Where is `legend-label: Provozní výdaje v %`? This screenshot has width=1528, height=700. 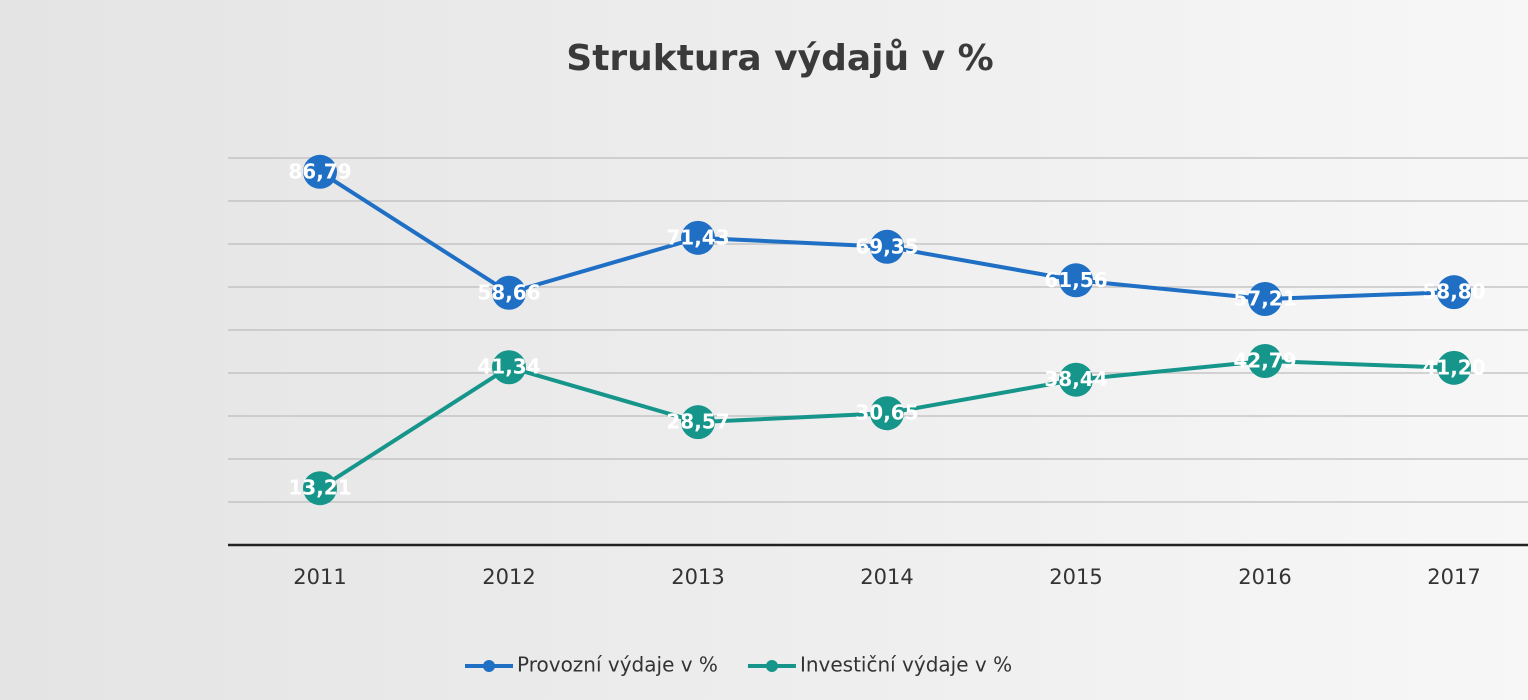
legend-label: Provozní výdaje v % is located at coordinates (617, 665).